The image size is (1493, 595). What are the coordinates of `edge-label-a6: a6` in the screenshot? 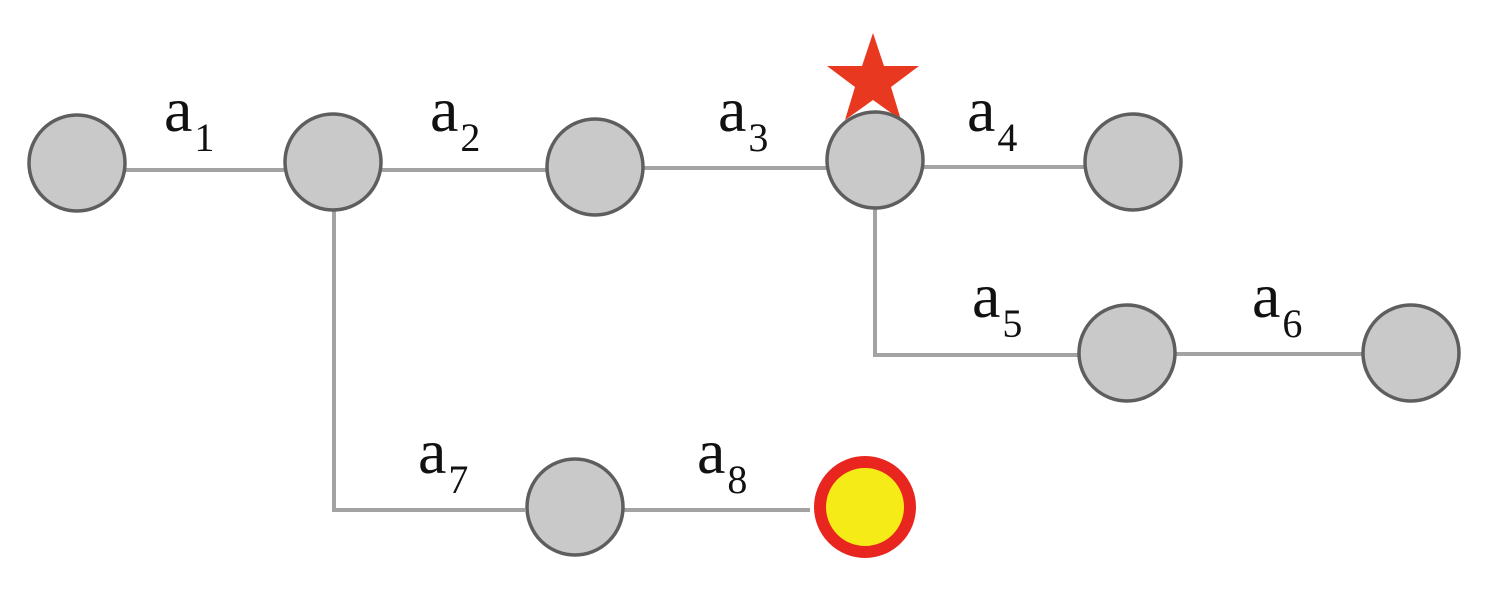 It's located at (1277, 303).